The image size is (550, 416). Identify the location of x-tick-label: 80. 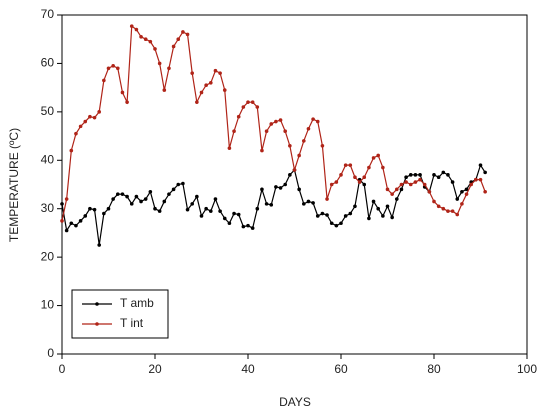
(434, 369).